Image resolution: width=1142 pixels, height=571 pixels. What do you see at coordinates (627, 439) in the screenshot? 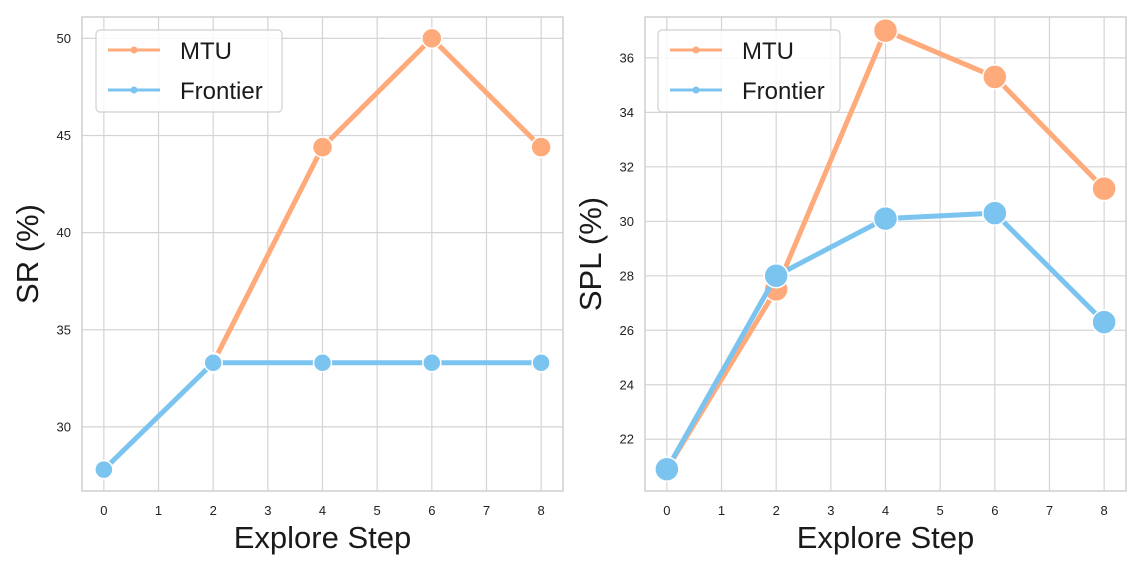
I see `y-tick-label: 22` at bounding box center [627, 439].